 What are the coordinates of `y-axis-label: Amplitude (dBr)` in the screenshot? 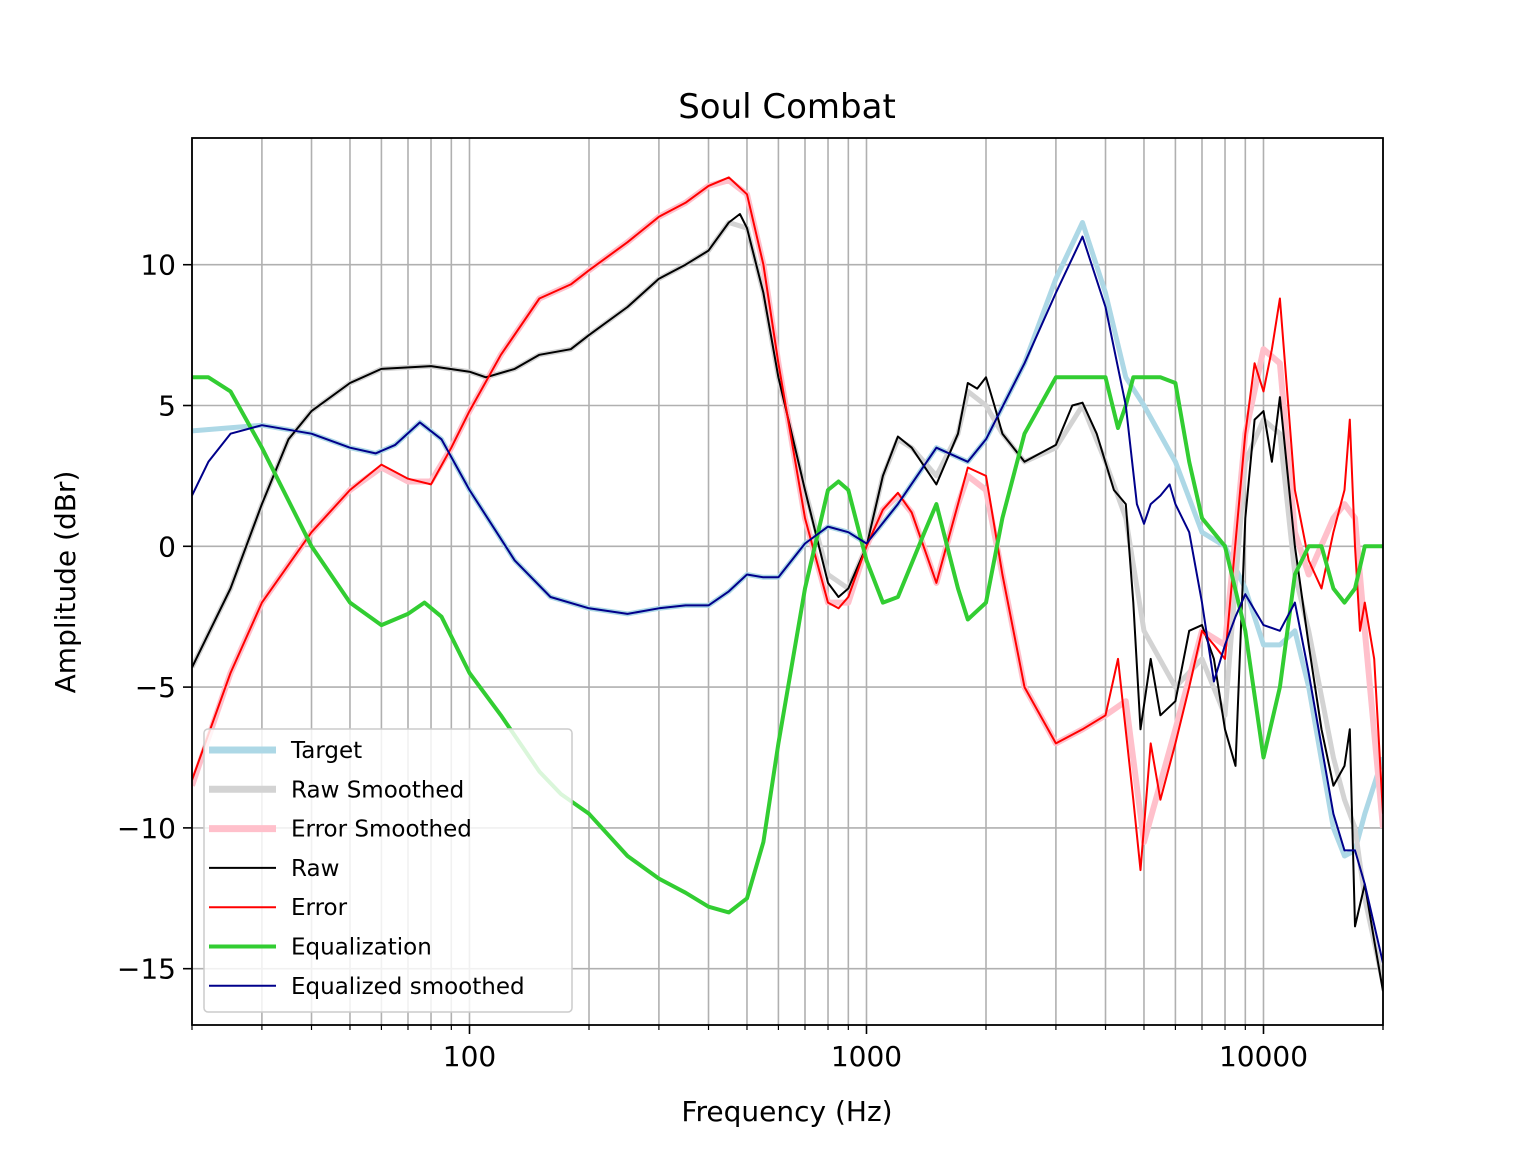 It's located at (65, 582).